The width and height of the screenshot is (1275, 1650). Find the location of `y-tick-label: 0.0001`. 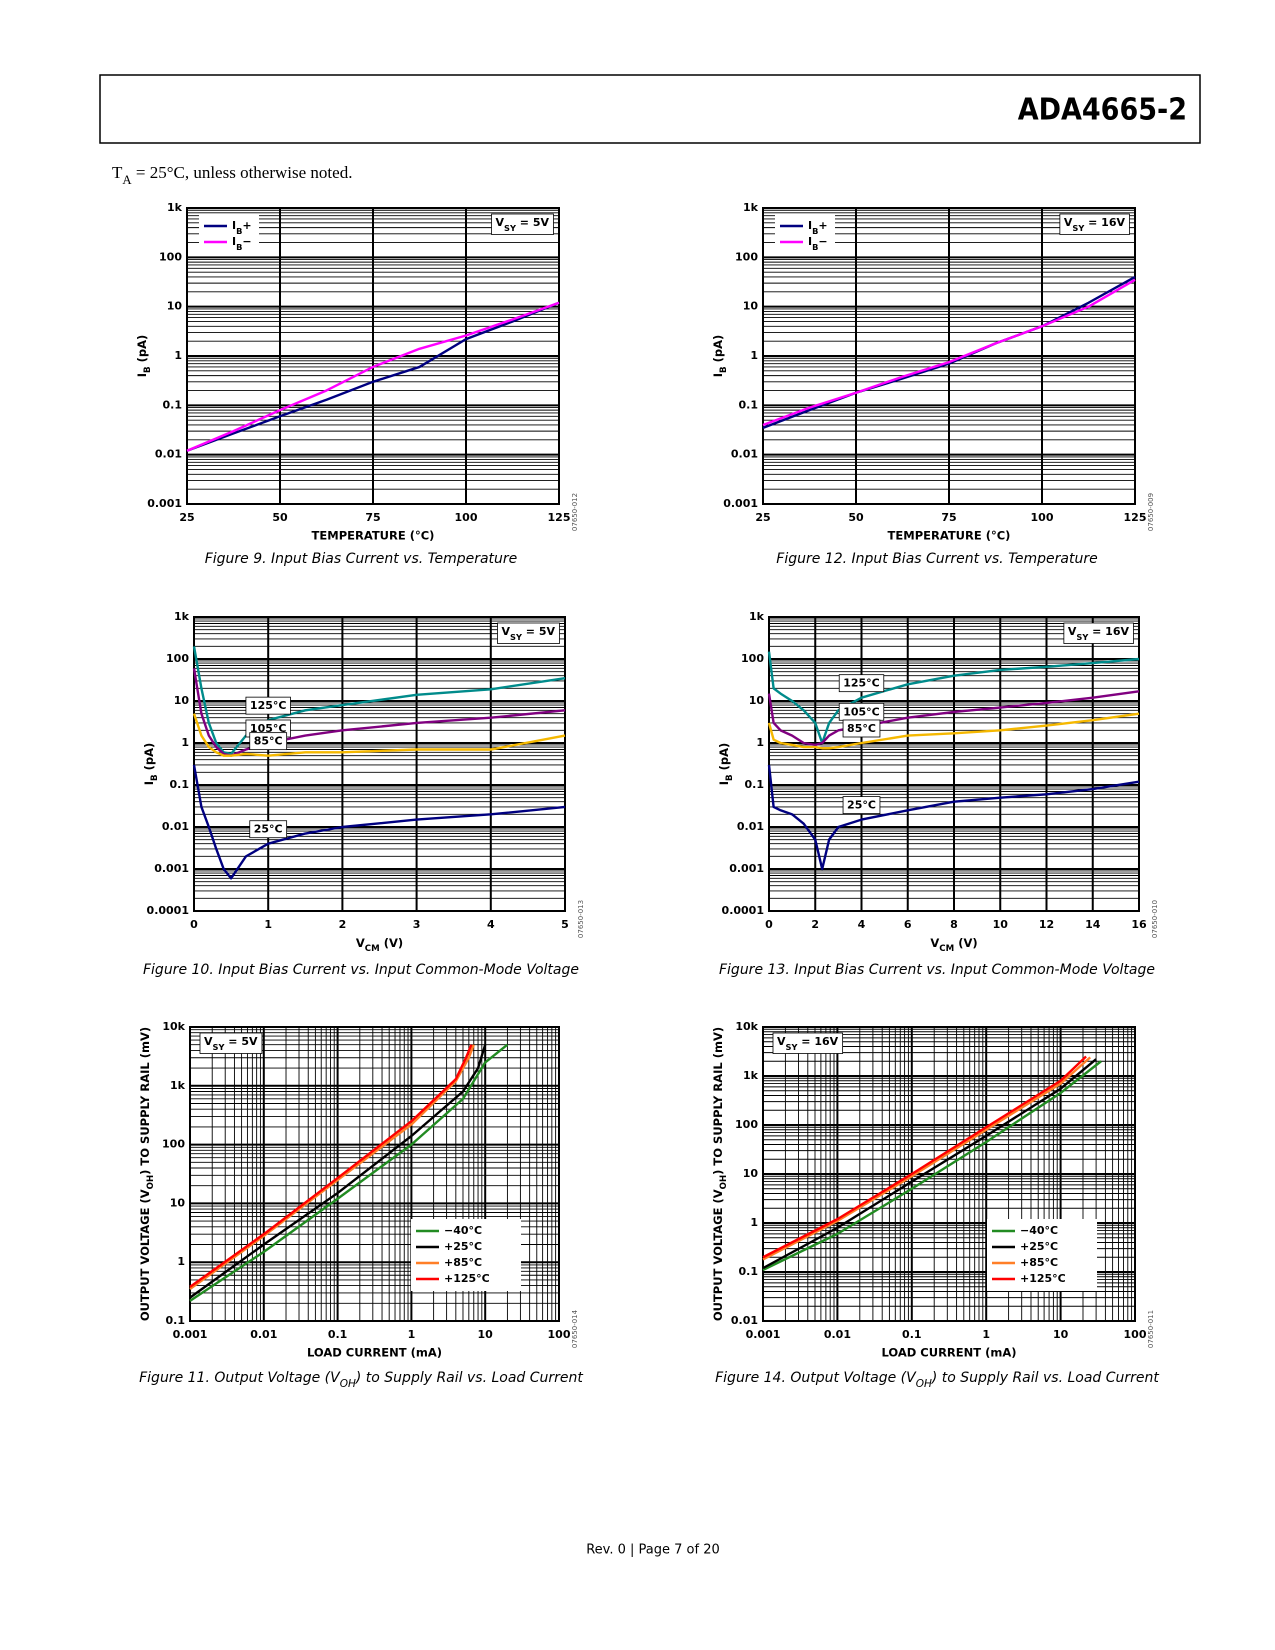

y-tick-label: 0.0001 is located at coordinates (168, 910).